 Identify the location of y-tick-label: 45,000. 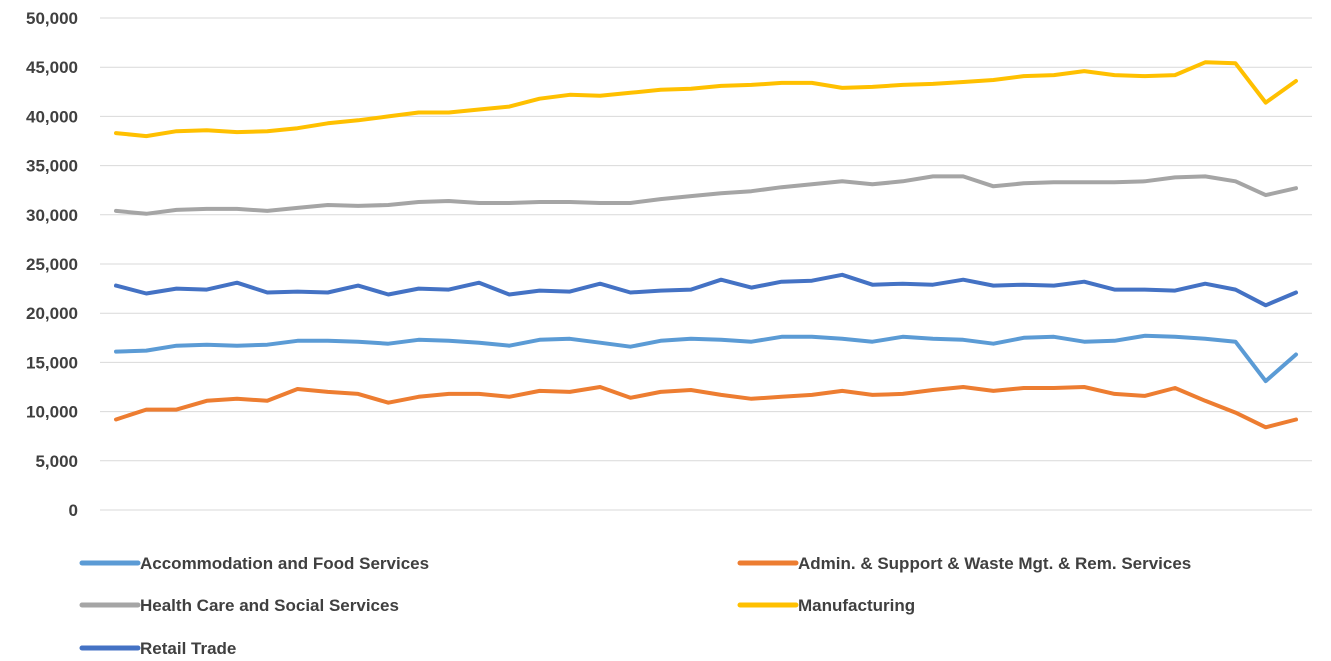
(52, 67).